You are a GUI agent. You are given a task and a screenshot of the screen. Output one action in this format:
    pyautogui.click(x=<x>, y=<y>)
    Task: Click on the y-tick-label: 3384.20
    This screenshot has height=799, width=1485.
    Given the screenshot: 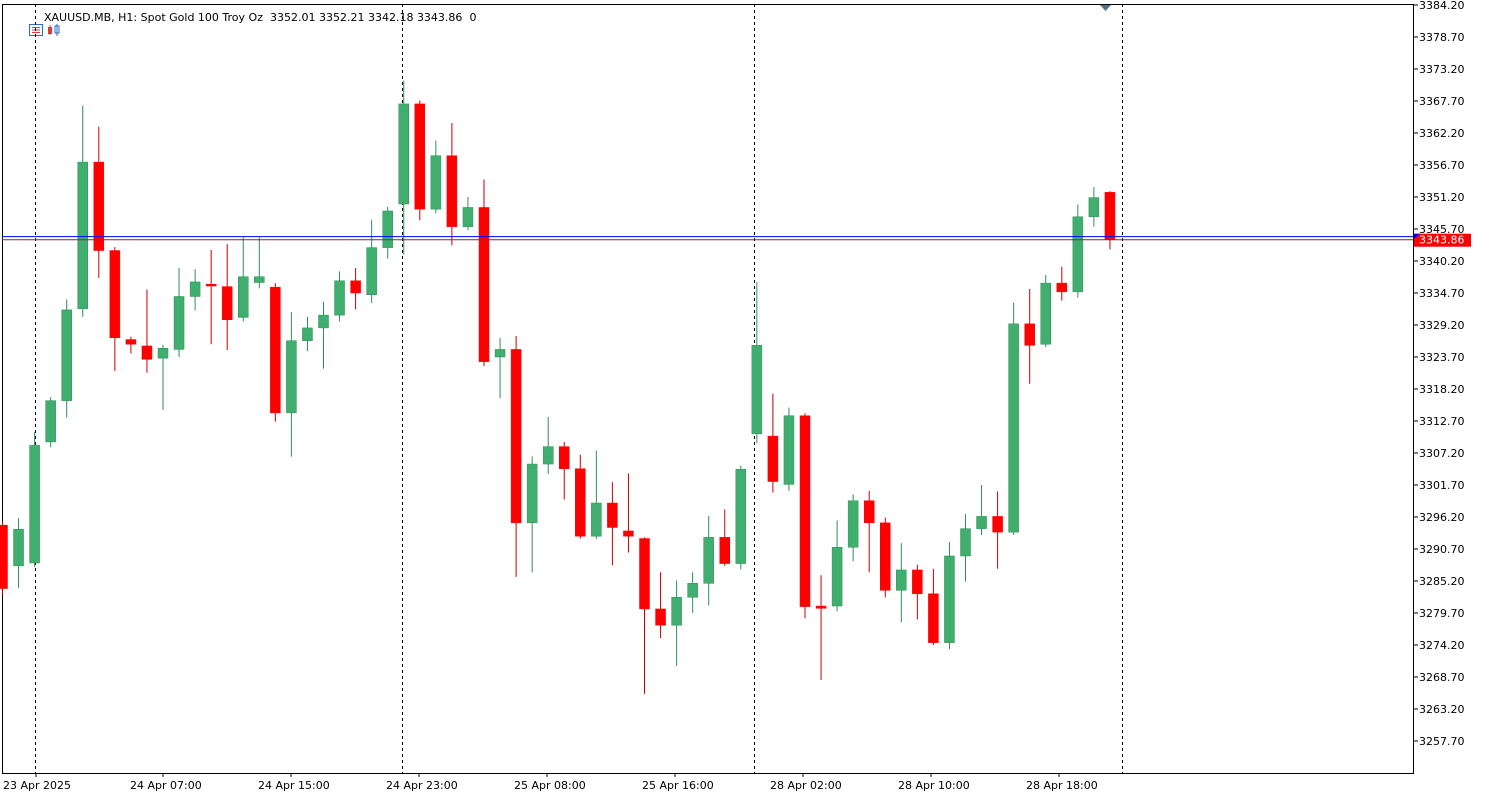 What is the action you would take?
    pyautogui.click(x=1442, y=6)
    